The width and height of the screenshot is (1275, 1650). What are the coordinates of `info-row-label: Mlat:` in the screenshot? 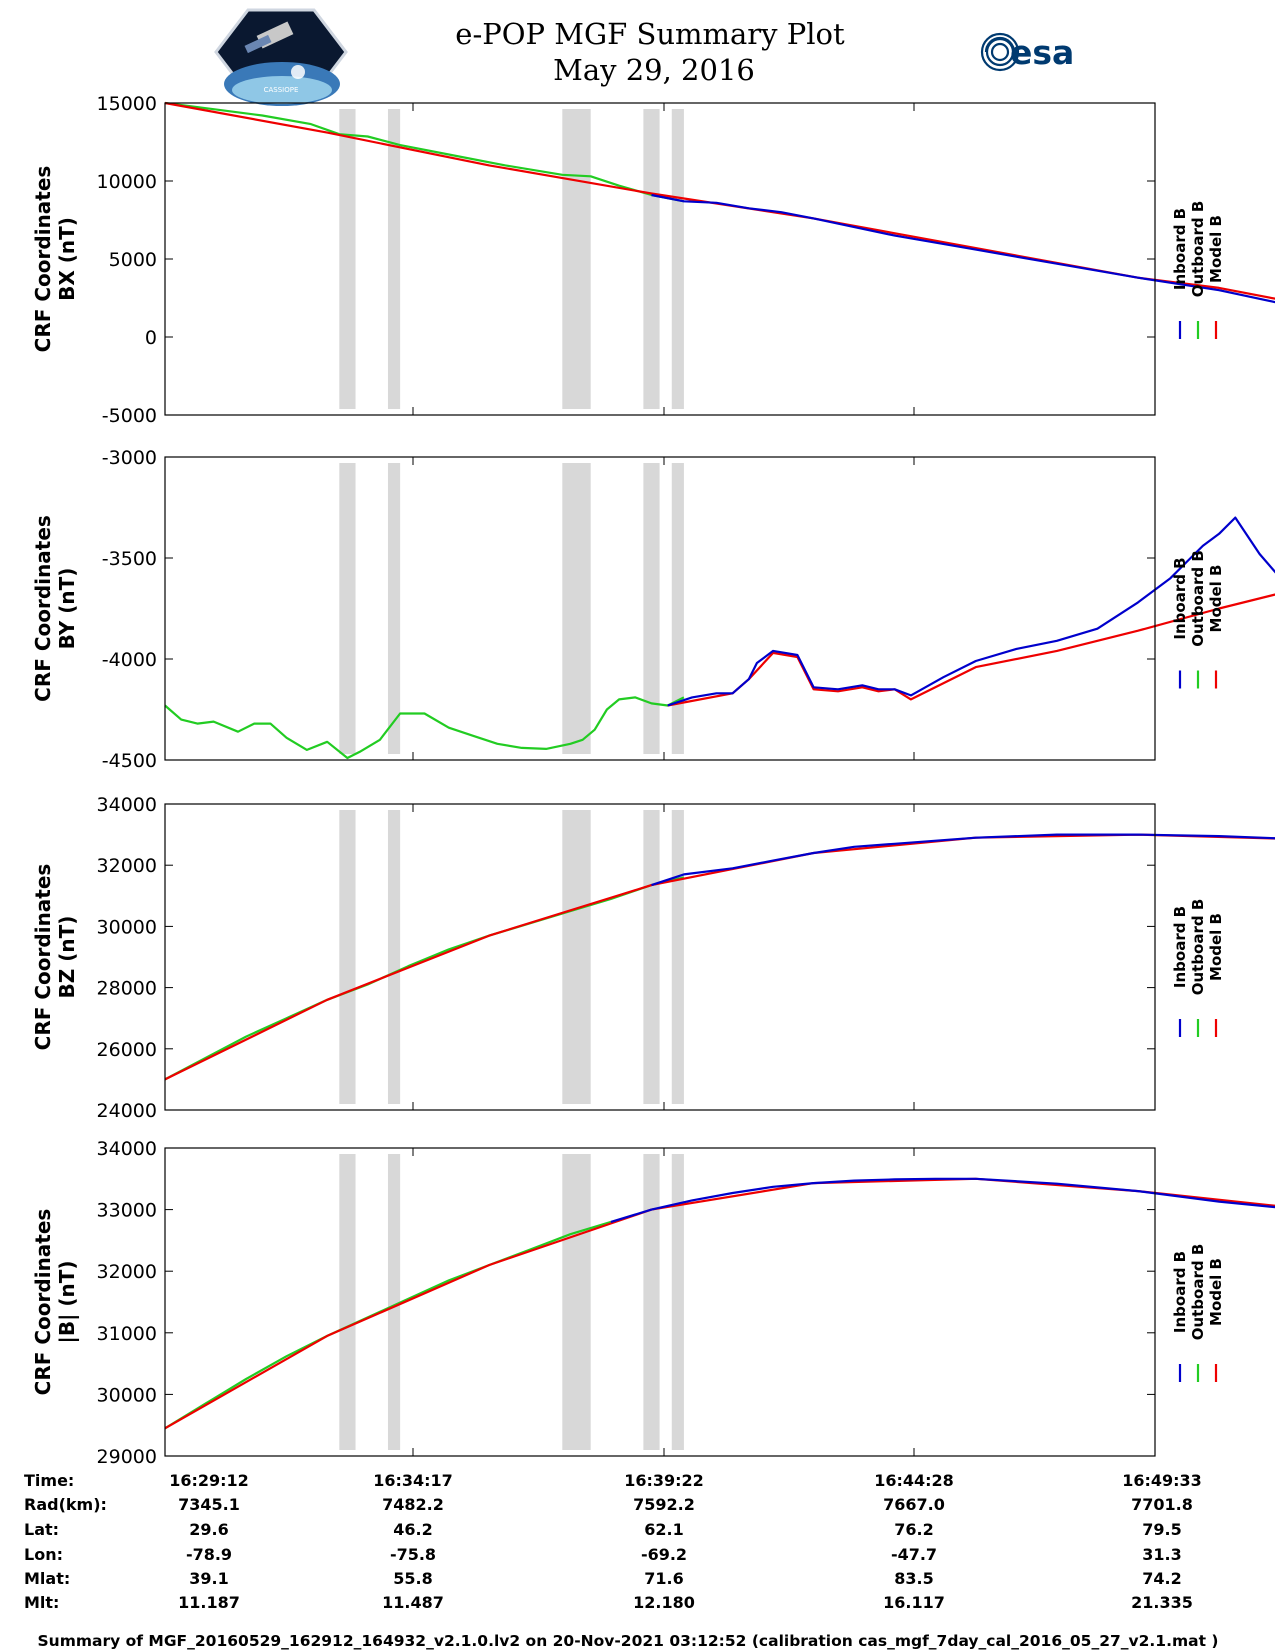 It's located at (47, 1578).